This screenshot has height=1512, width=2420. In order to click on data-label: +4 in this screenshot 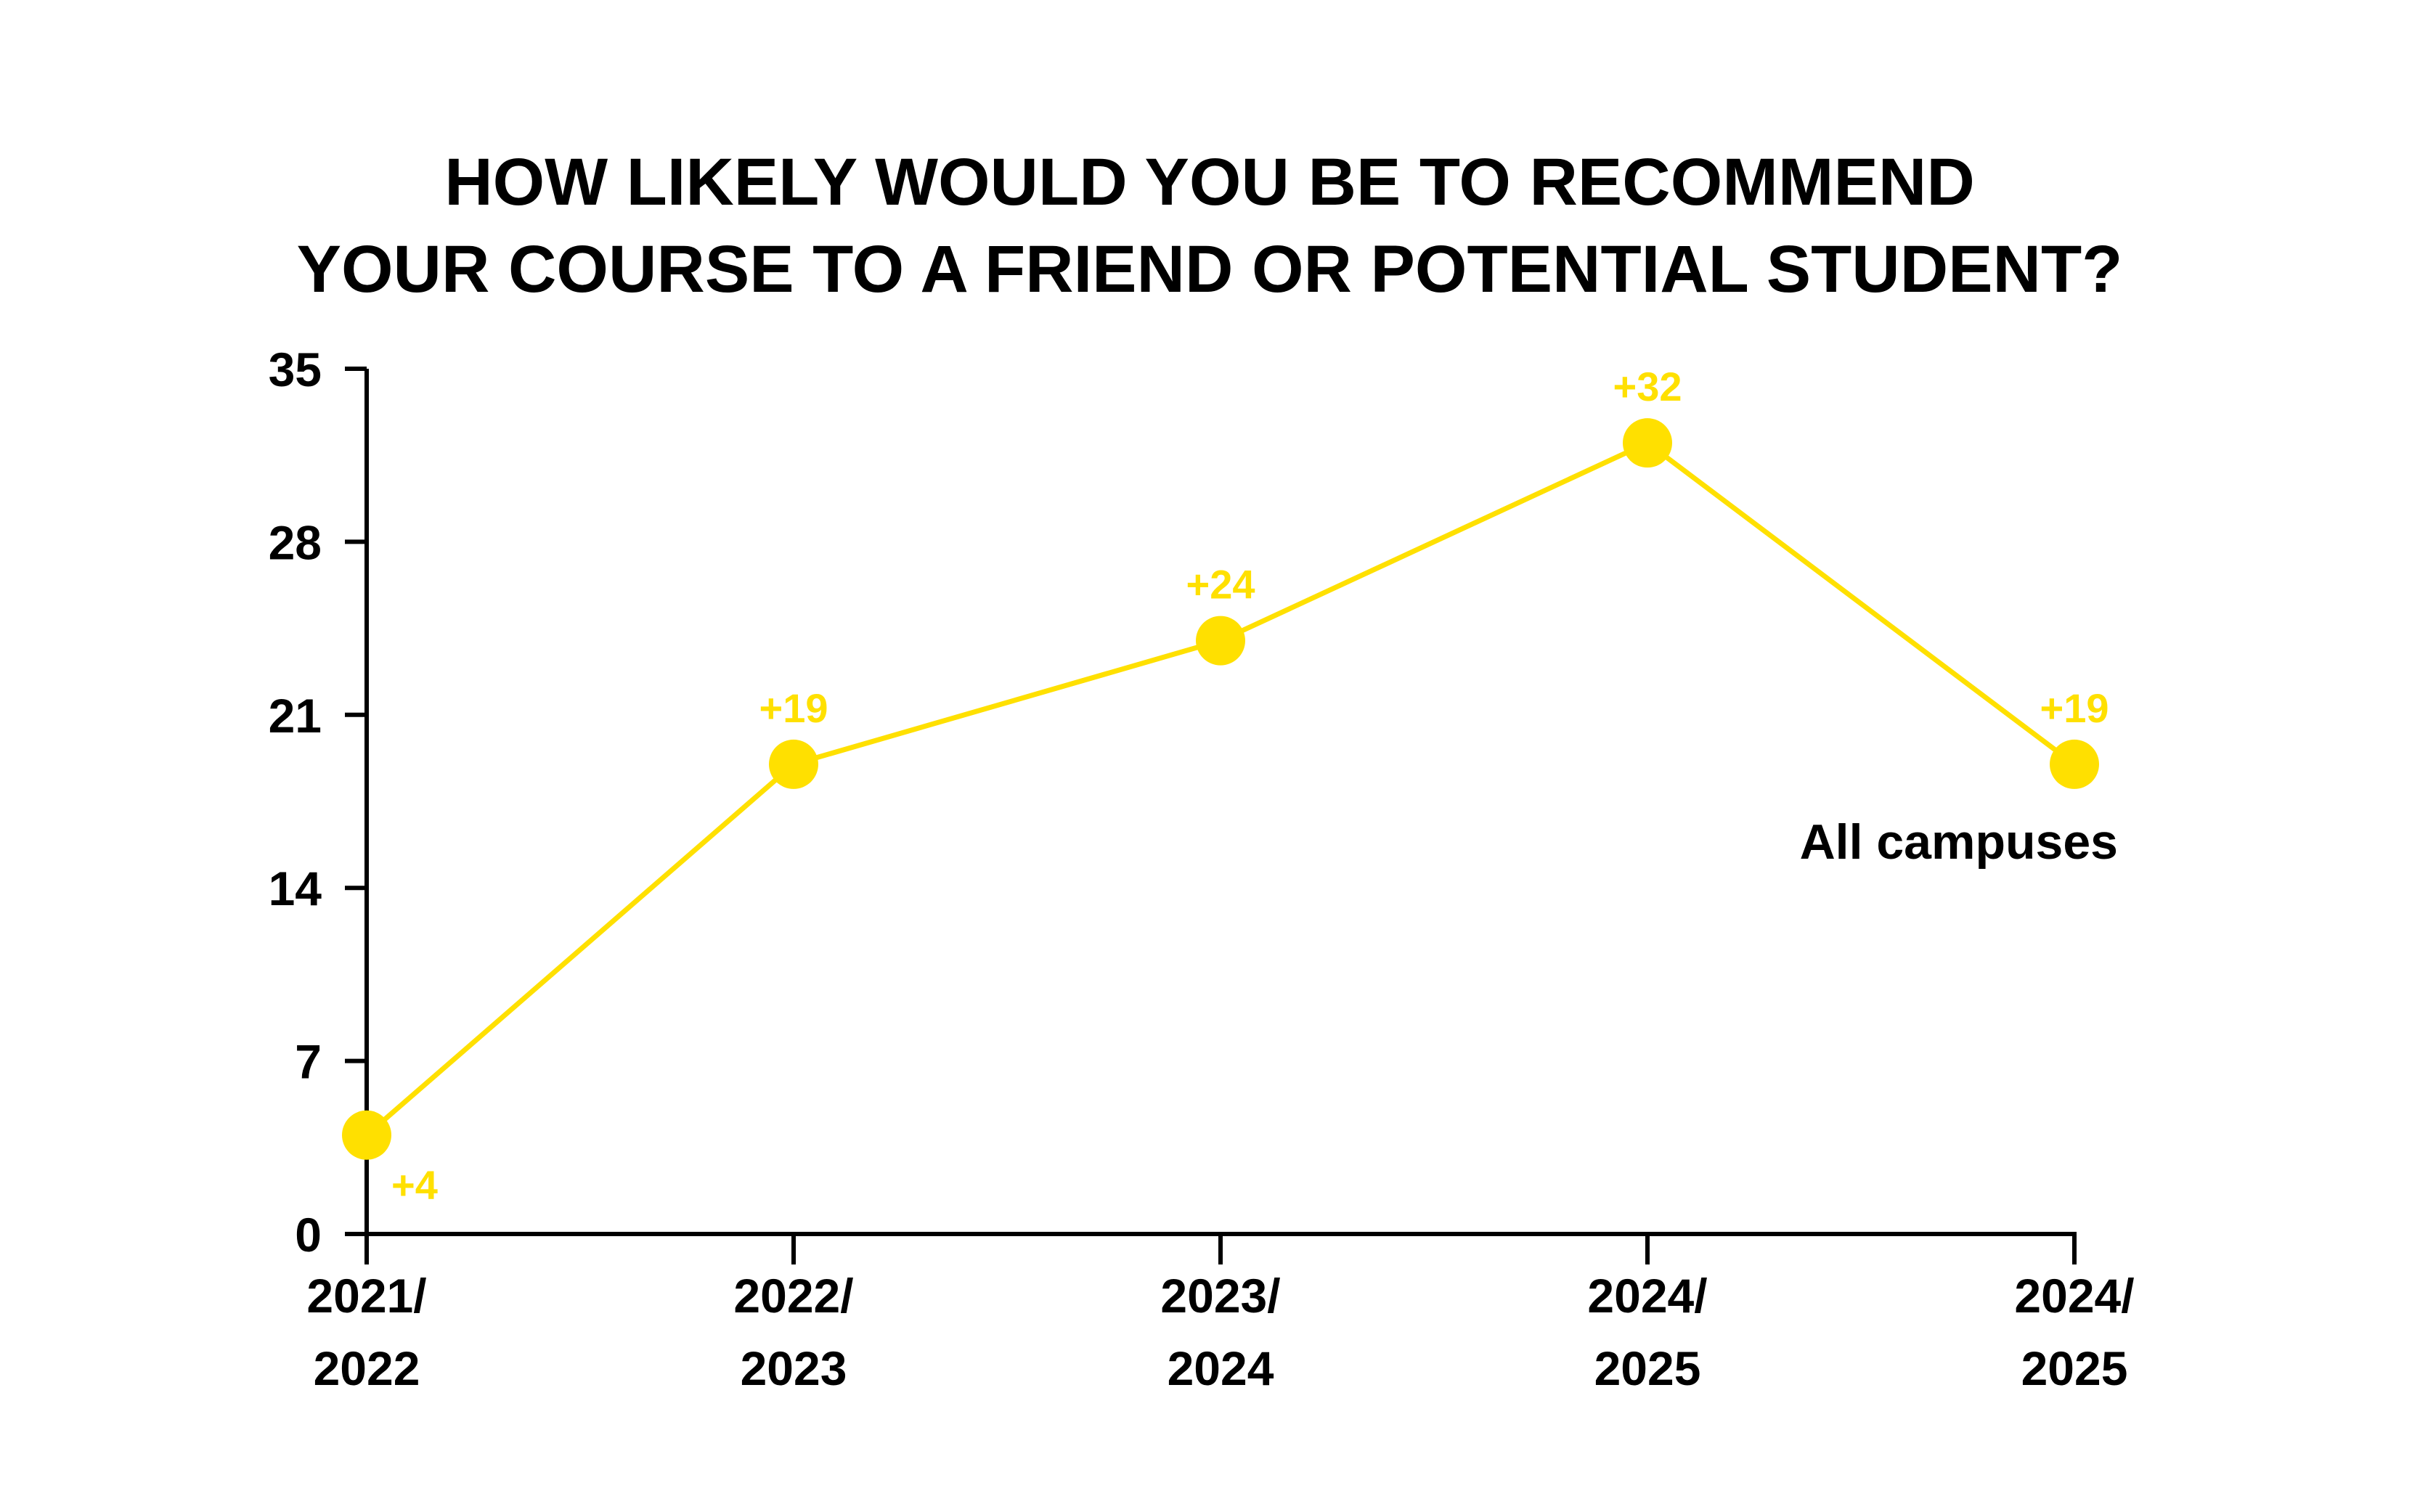, I will do `click(414, 1185)`.